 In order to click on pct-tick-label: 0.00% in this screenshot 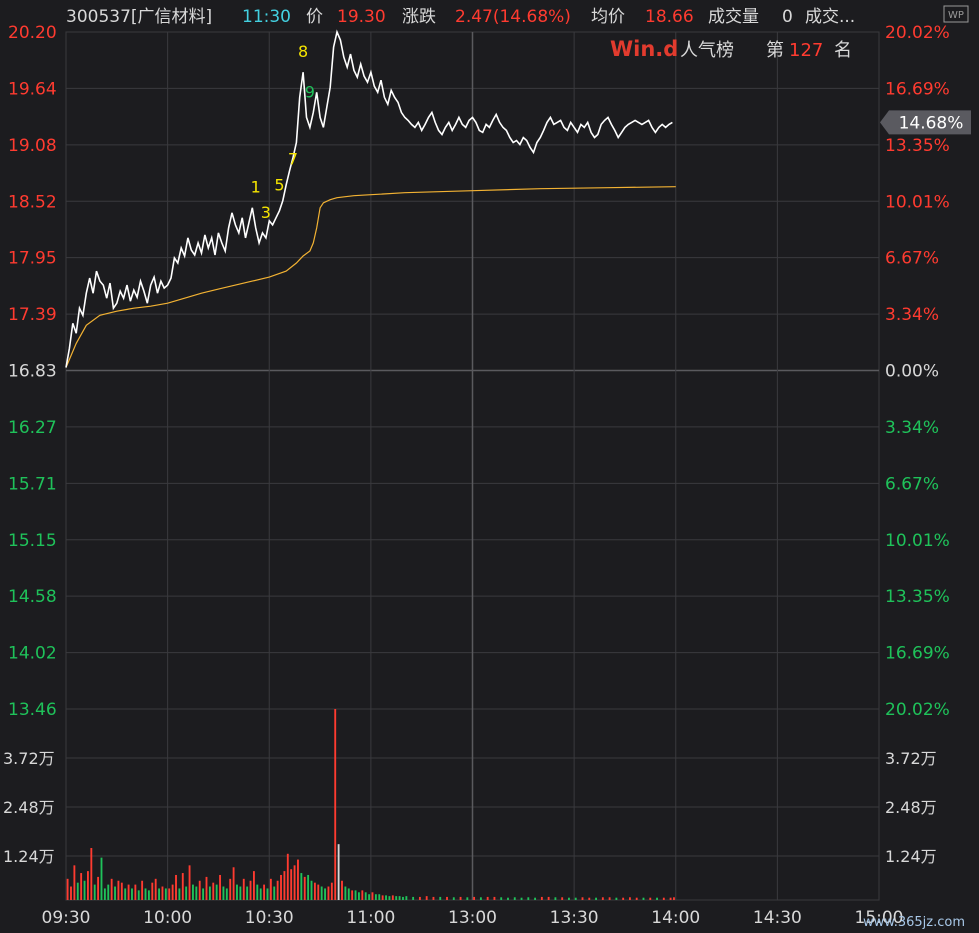, I will do `click(912, 372)`.